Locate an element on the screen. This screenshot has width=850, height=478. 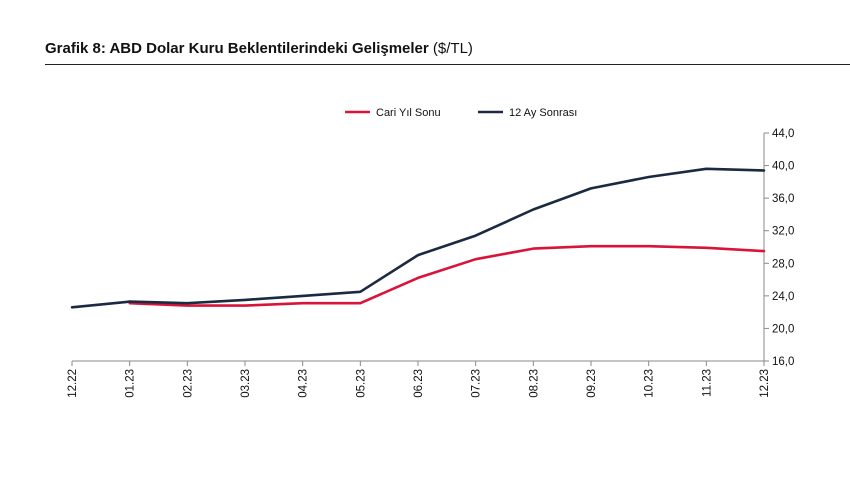
title-divider is located at coordinates (447, 64).